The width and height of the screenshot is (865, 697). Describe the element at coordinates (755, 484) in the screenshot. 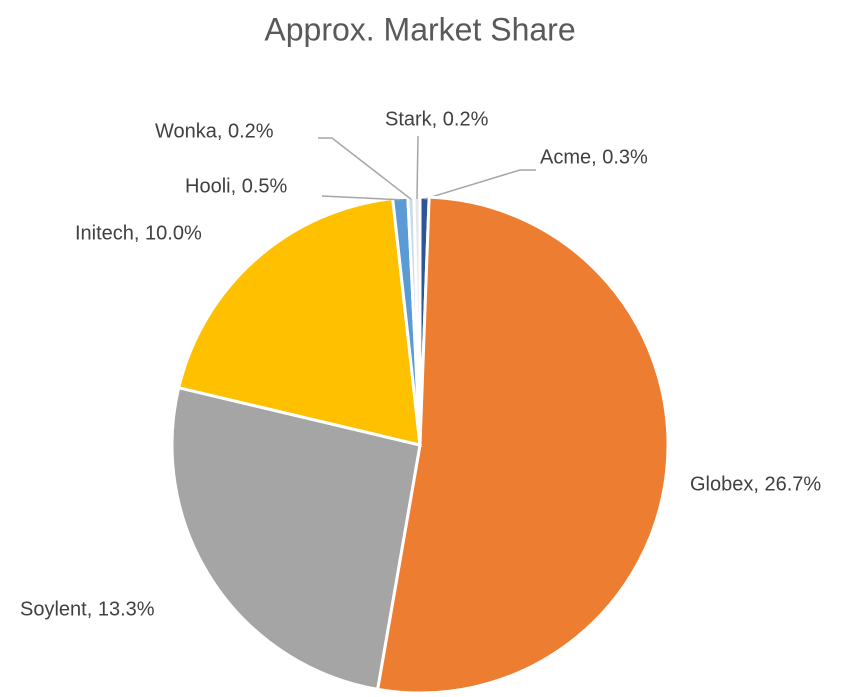

I see `data-label: Globex, 26.7%` at that location.